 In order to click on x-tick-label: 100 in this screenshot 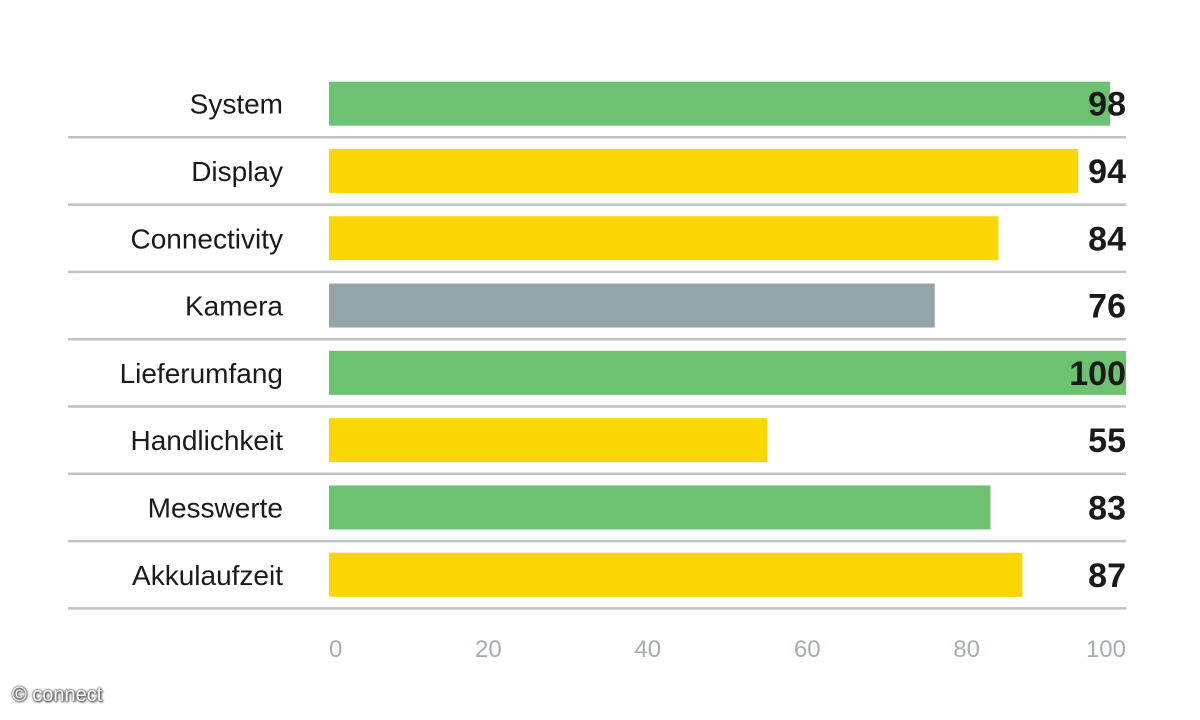, I will do `click(1106, 649)`.